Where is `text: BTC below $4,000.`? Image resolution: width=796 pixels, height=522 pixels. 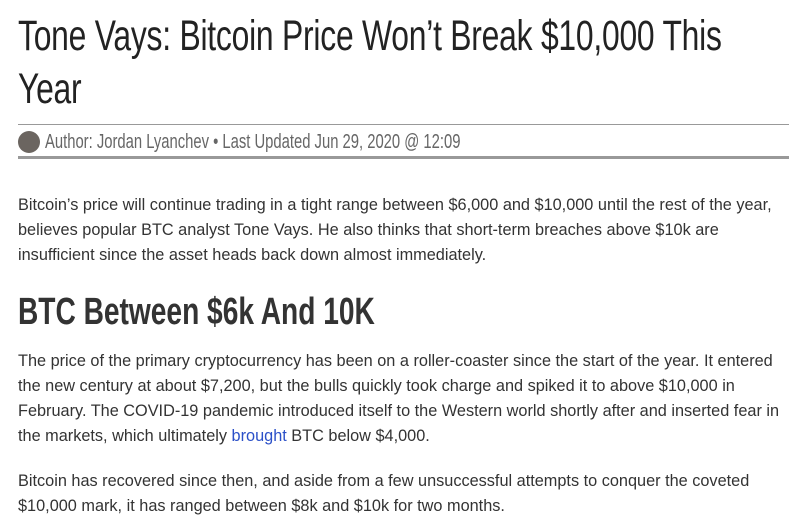
text: BTC below $4,000. is located at coordinates (358, 436).